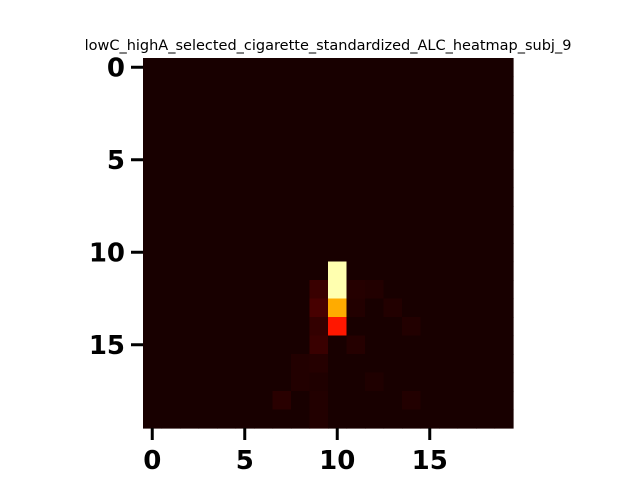 This screenshot has width=640, height=480. What do you see at coordinates (107, 346) in the screenshot?
I see `y-tick-label: 15` at bounding box center [107, 346].